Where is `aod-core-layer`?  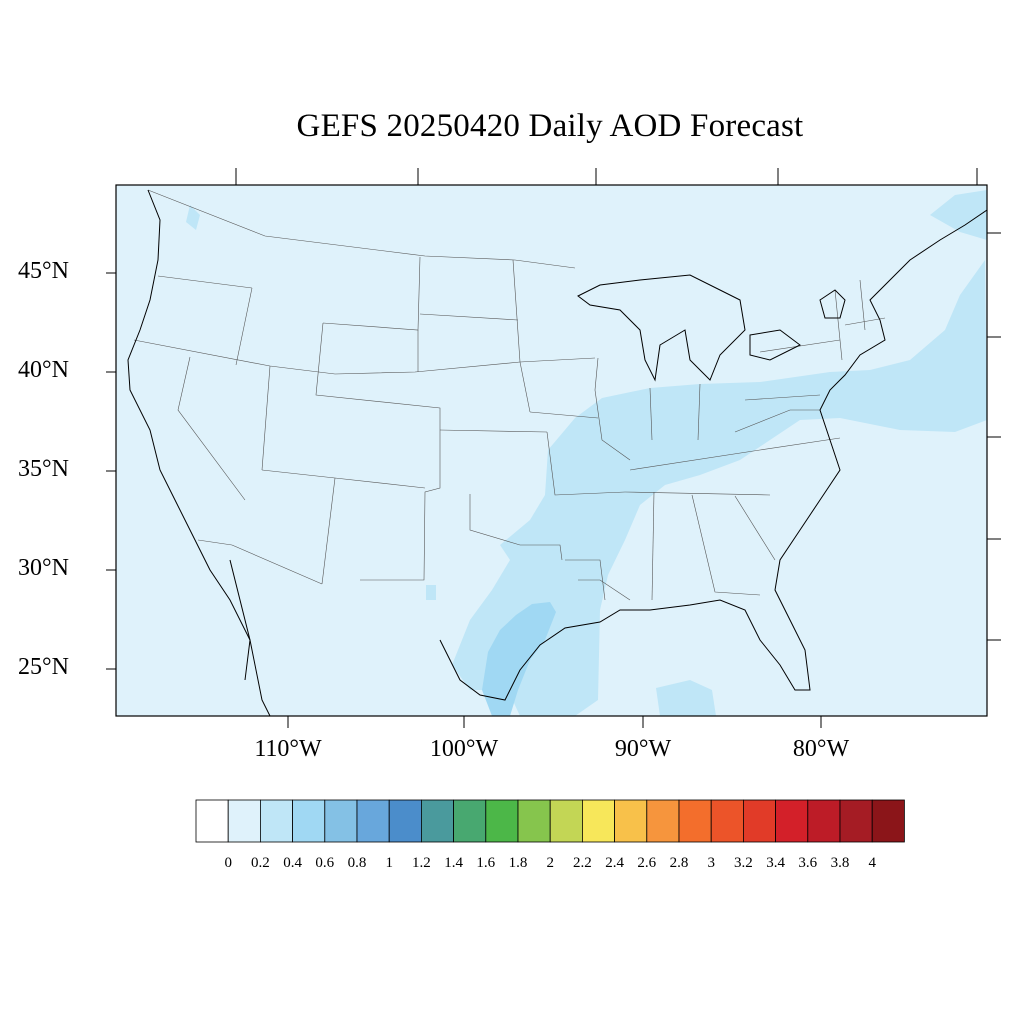
aod-core-layer is located at coordinates (519, 659).